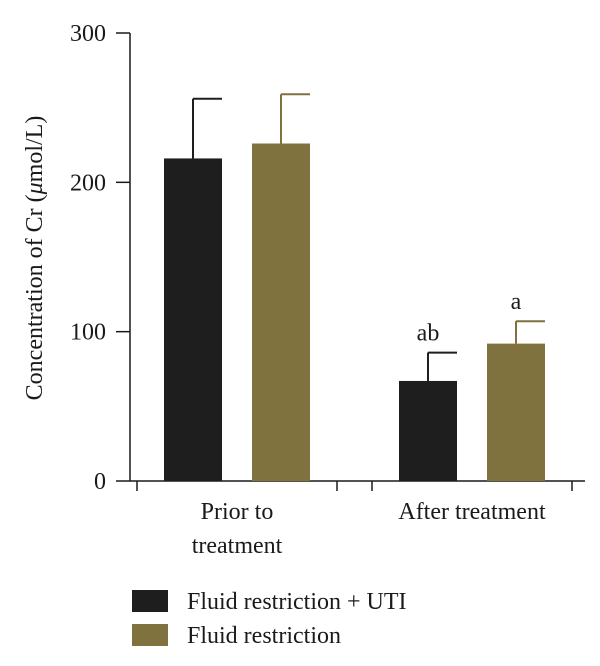  I want to click on legend-label: Fluid restriction + UTI, so click(297, 602).